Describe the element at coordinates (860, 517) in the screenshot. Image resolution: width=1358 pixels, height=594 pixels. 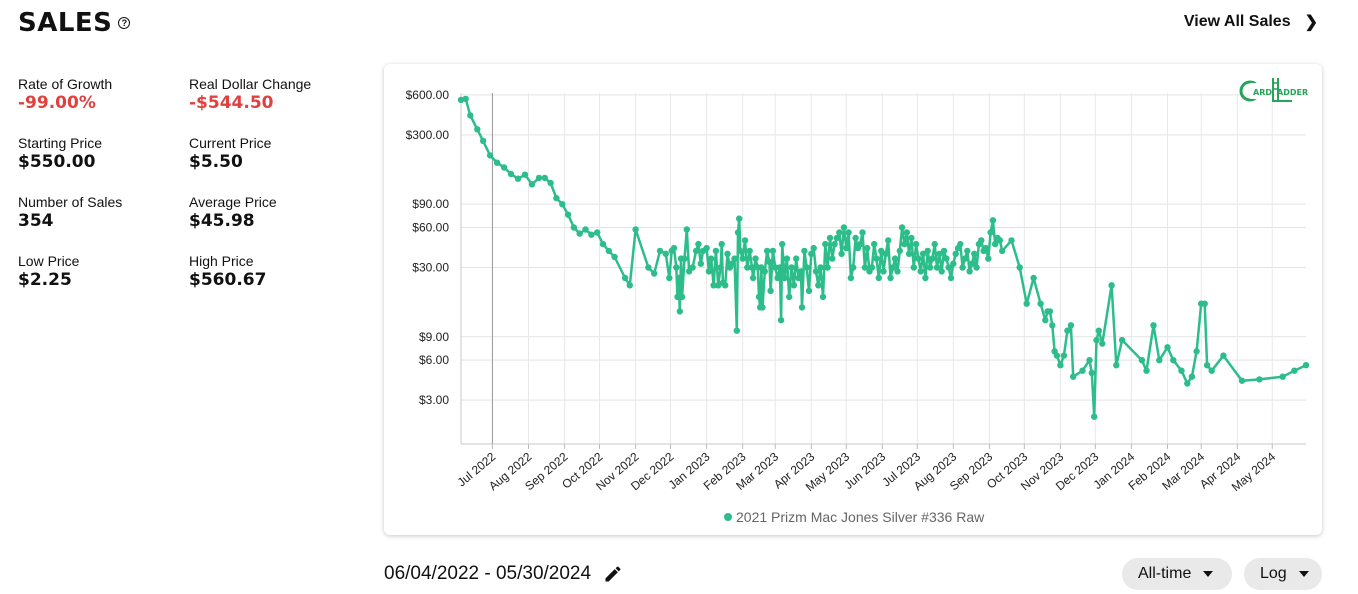
I see `legend-label: 2021 Prizm Mac Jones Silver #336 Raw` at that location.